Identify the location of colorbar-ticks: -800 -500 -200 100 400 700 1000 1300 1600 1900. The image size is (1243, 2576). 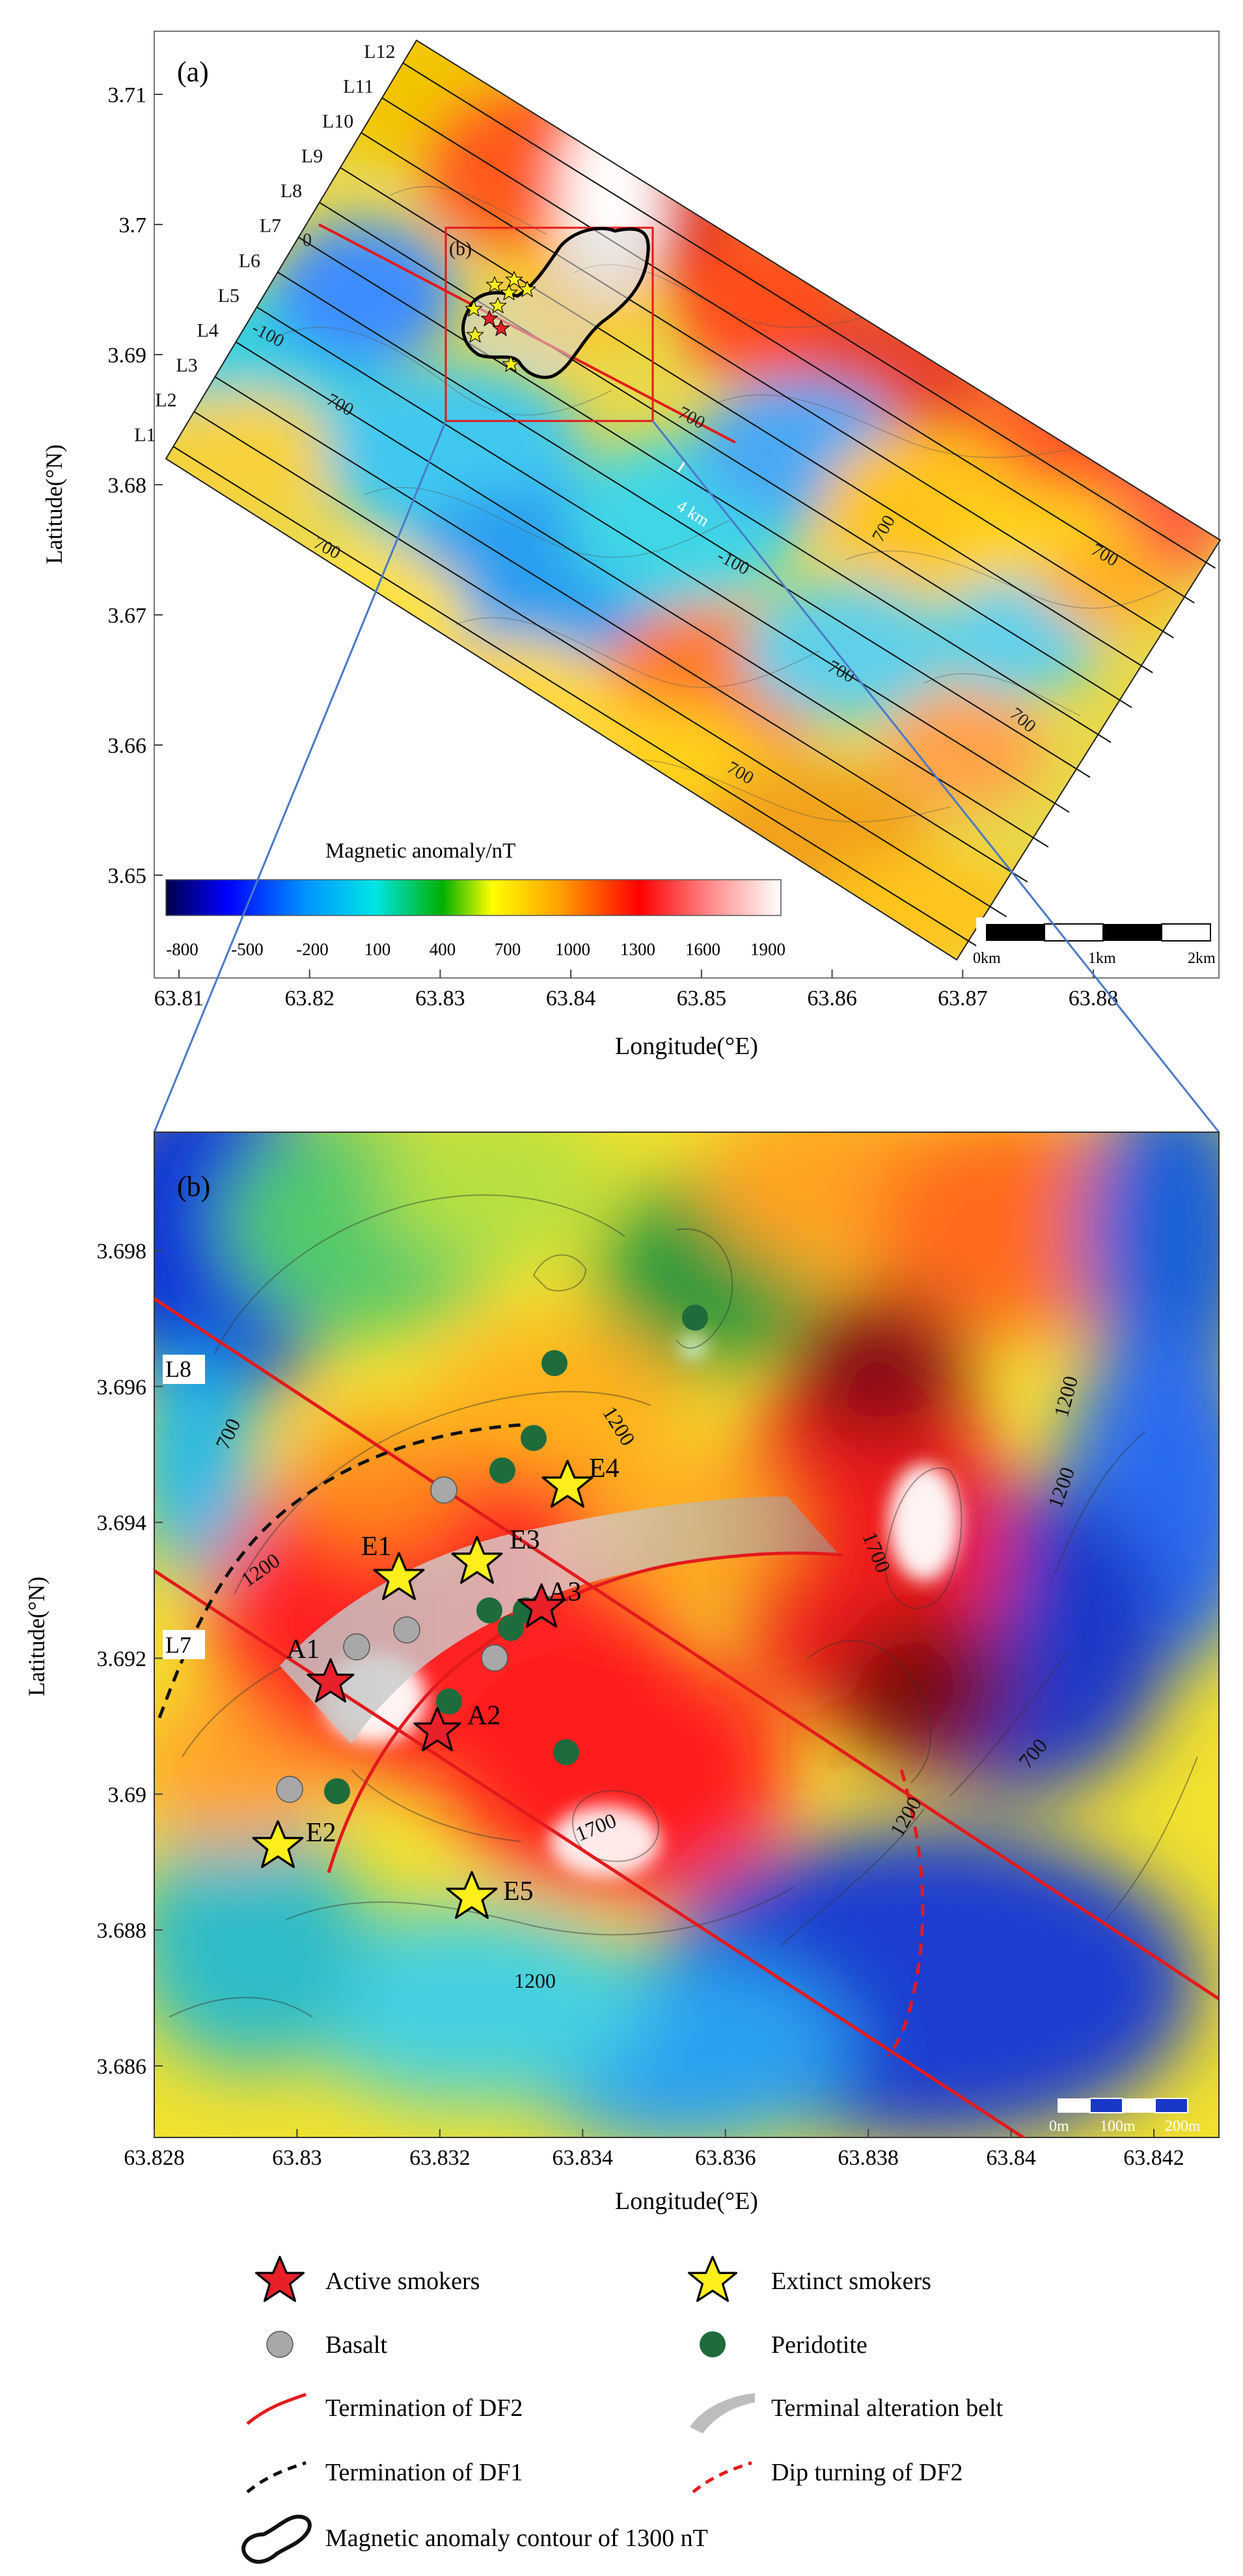
(475, 949).